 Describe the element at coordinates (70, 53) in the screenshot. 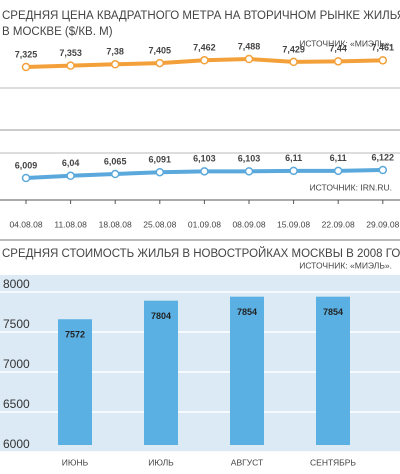

I see `value-label: 7,353` at that location.